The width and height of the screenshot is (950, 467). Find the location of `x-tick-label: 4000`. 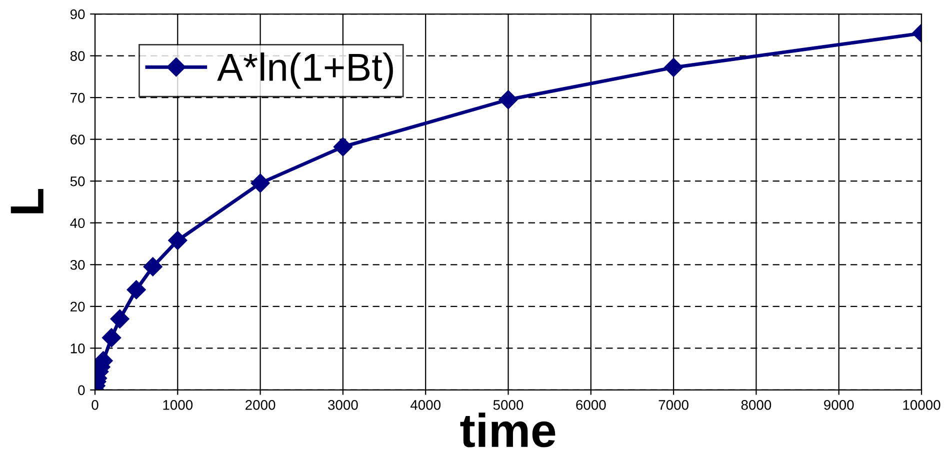

x-tick-label: 4000 is located at coordinates (425, 405).